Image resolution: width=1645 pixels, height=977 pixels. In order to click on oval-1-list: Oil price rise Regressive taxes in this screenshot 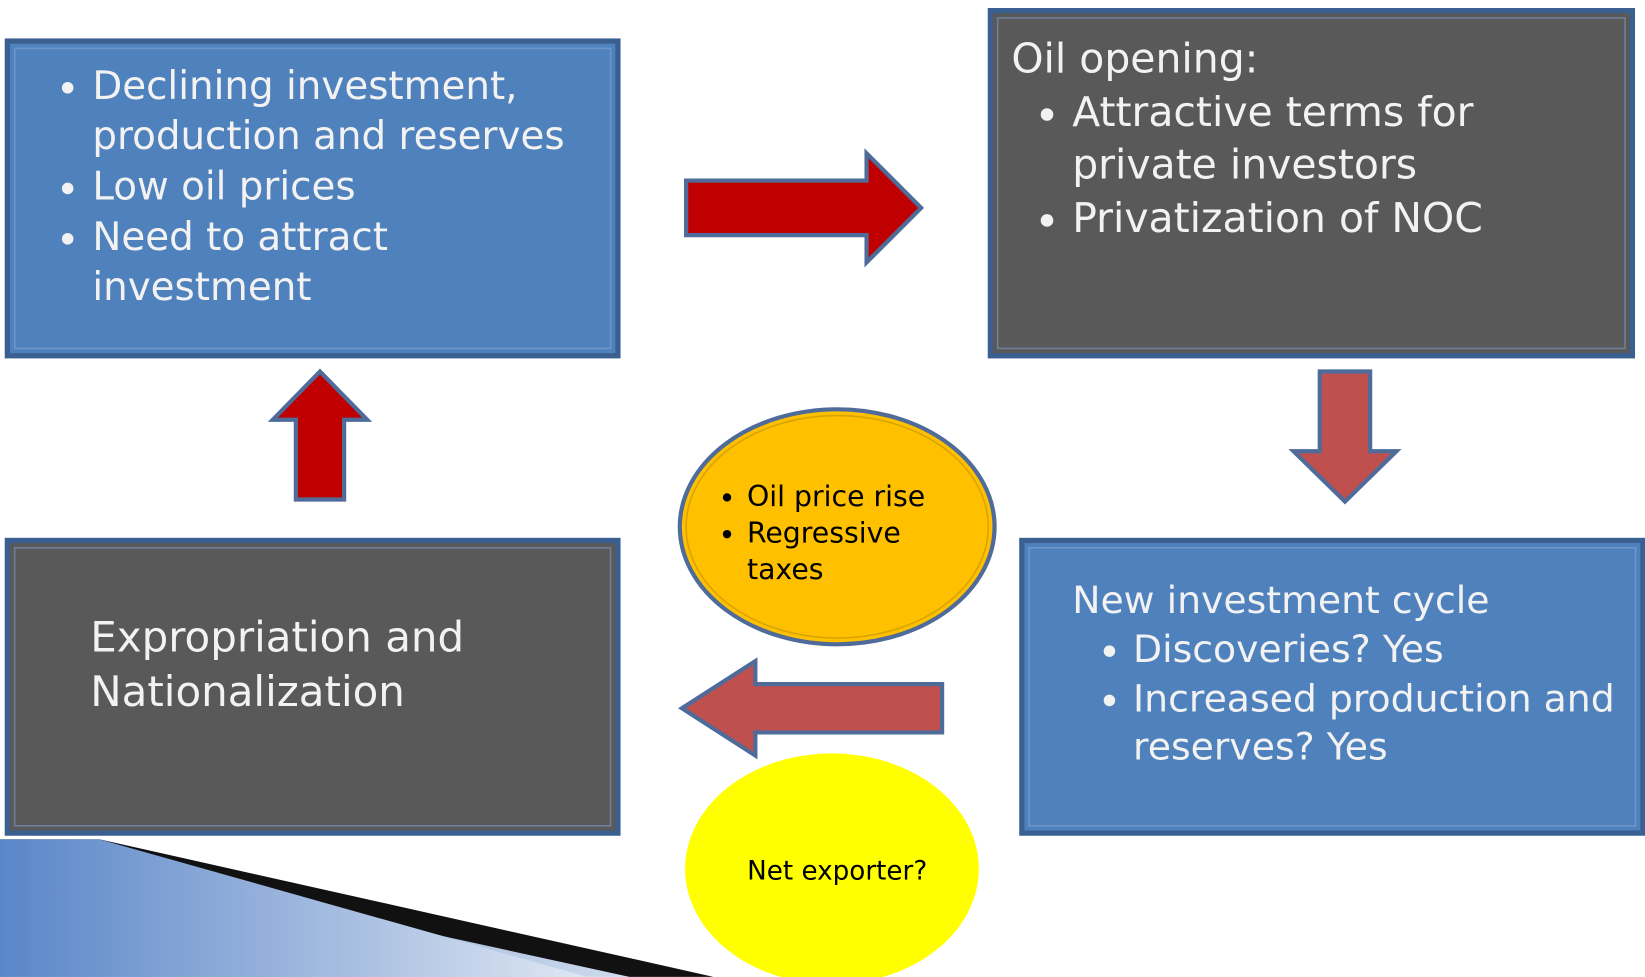, I will do `click(844, 534)`.